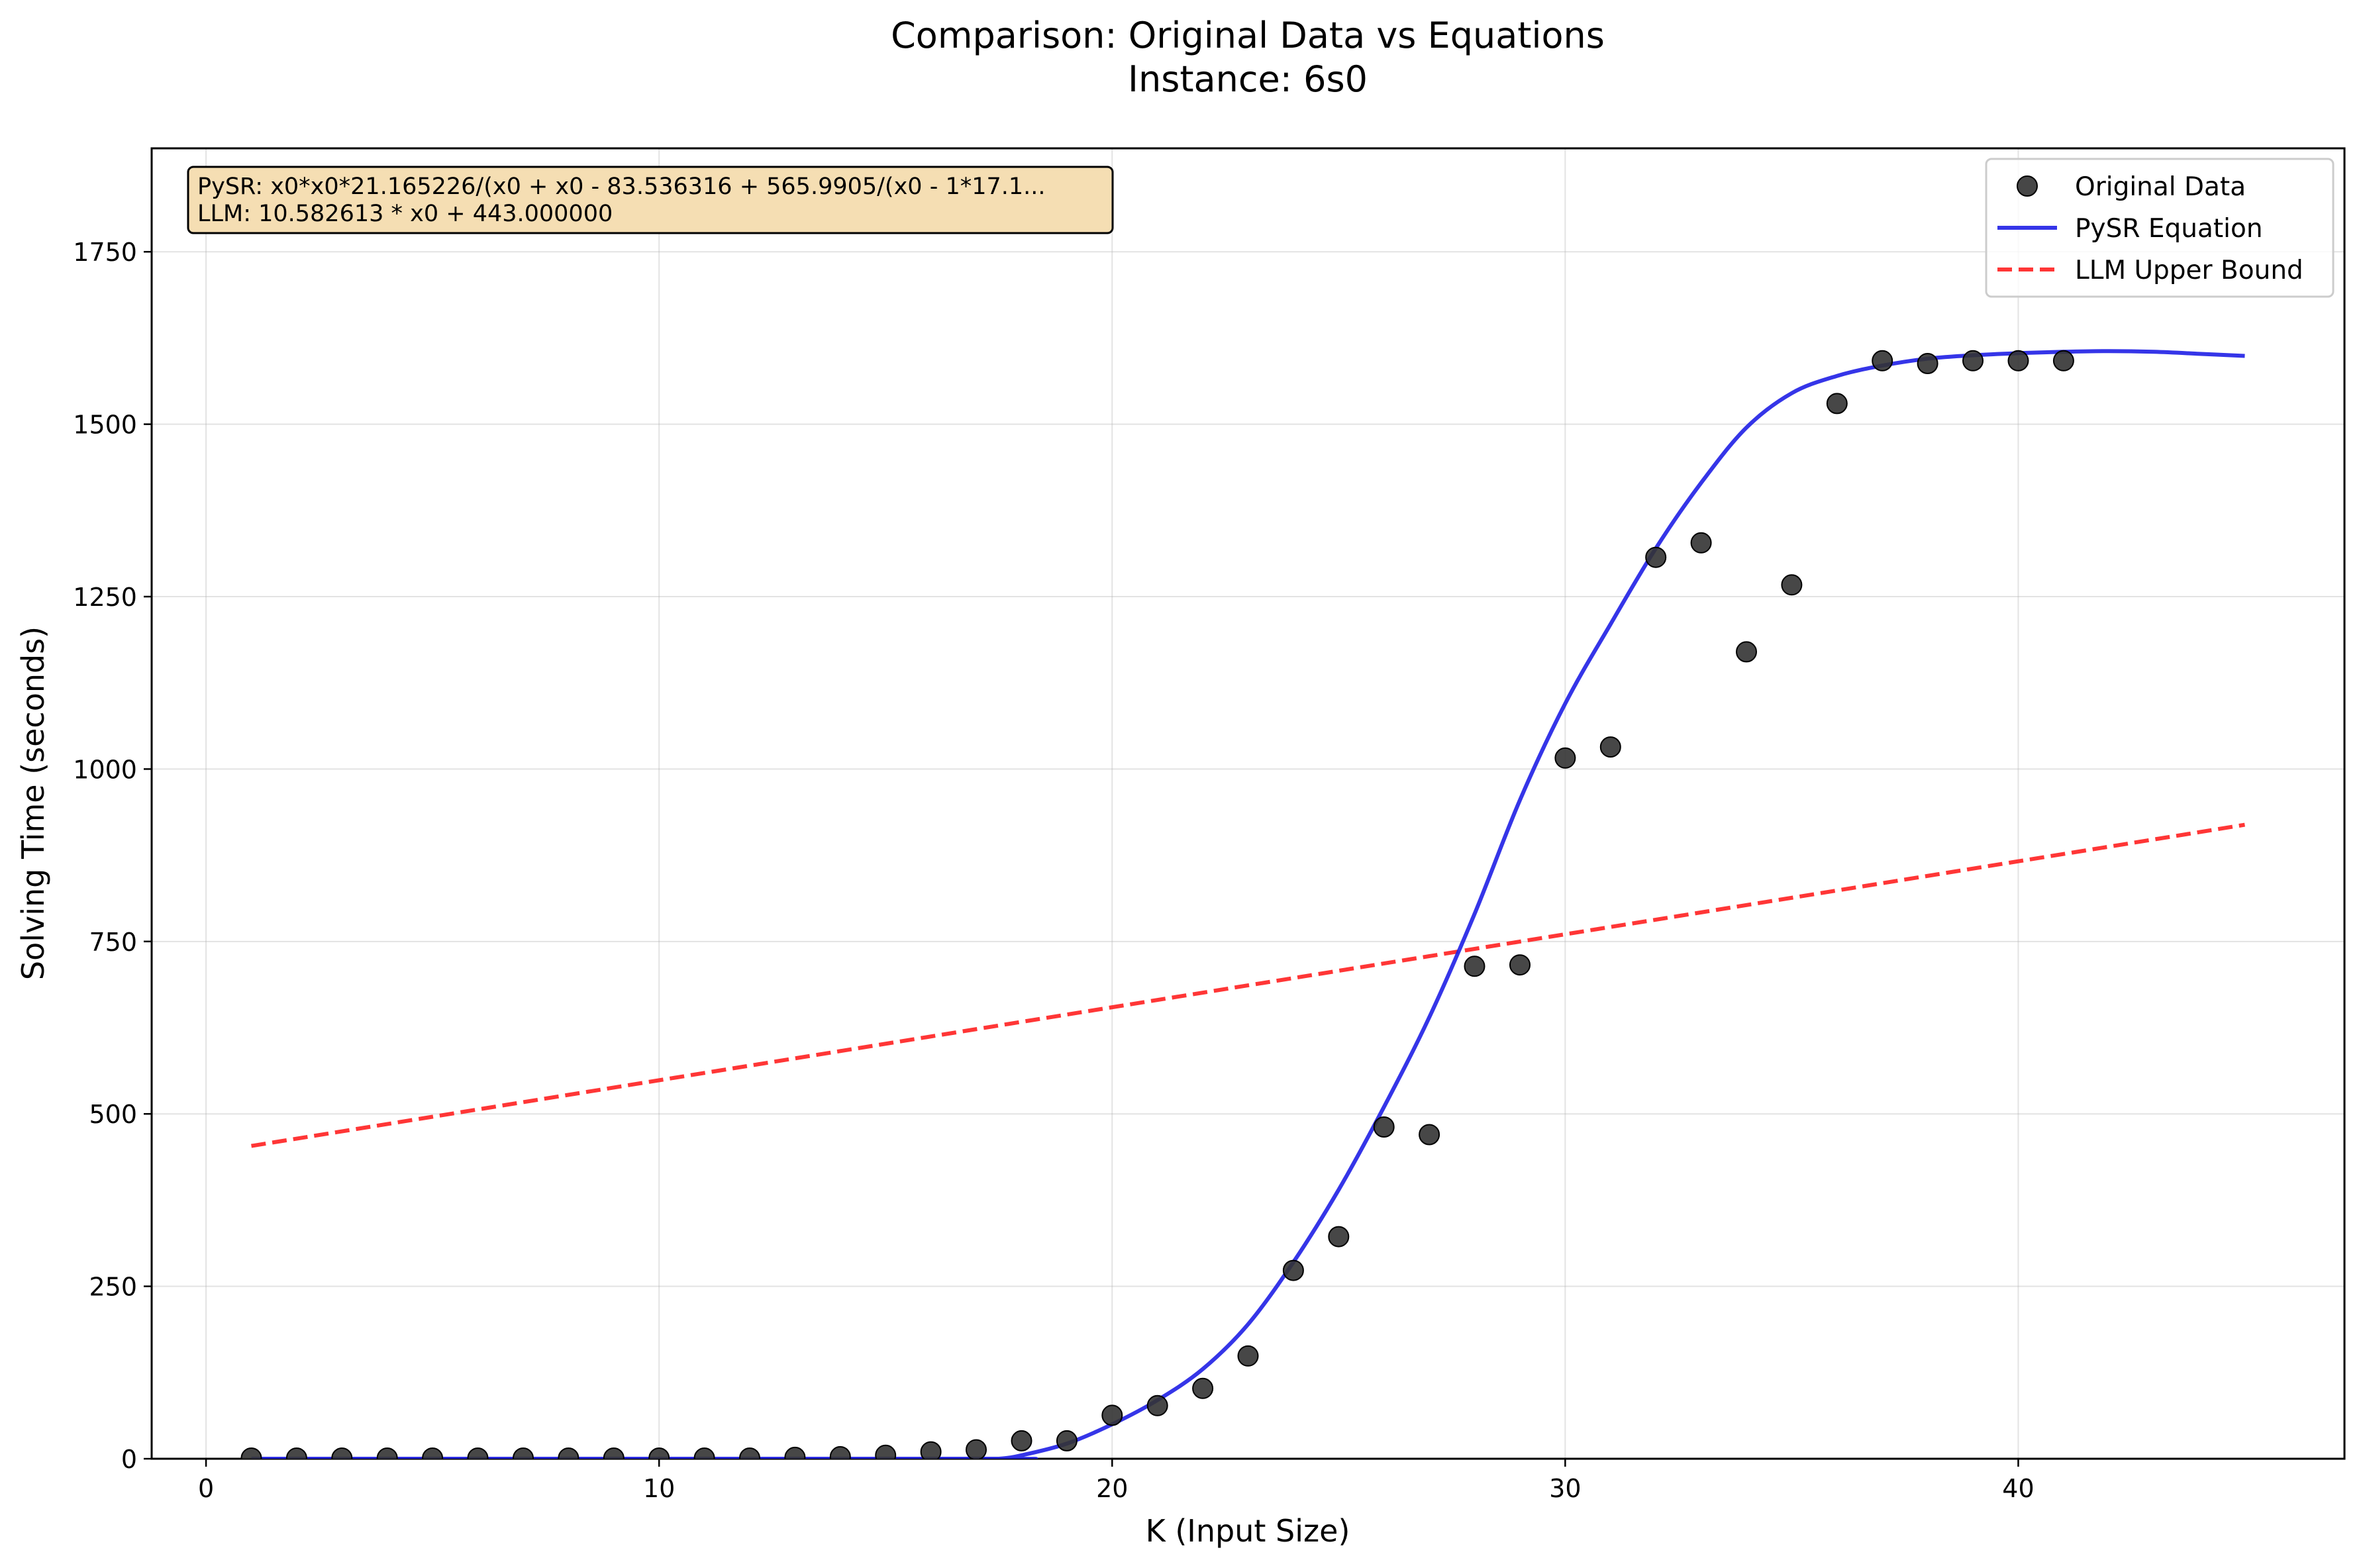 The image size is (2363, 1568). I want to click on x-tick-label: 20, so click(1112, 1488).